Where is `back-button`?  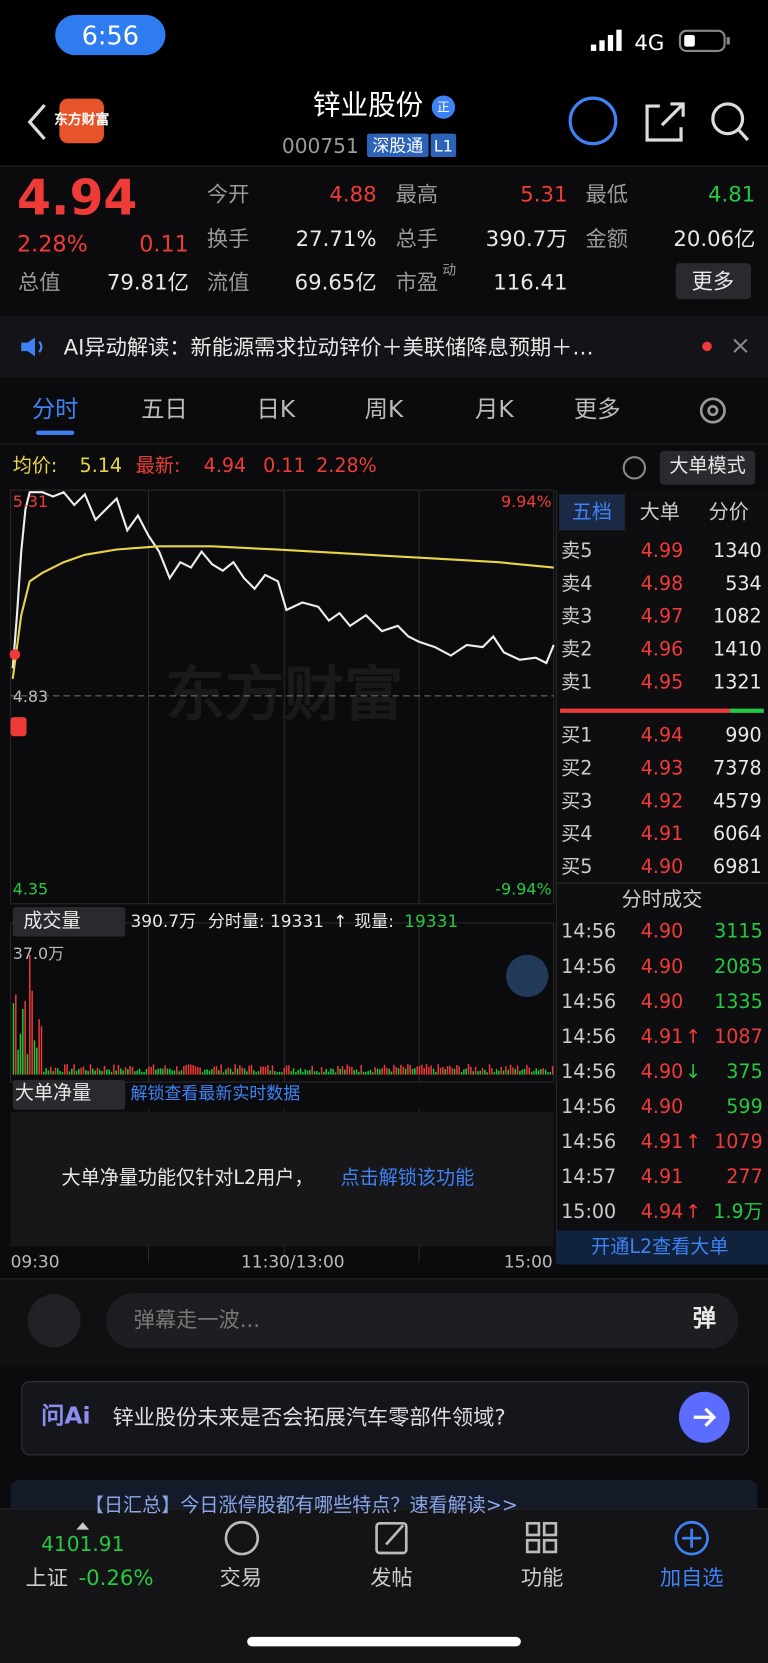
back-button is located at coordinates (37, 122).